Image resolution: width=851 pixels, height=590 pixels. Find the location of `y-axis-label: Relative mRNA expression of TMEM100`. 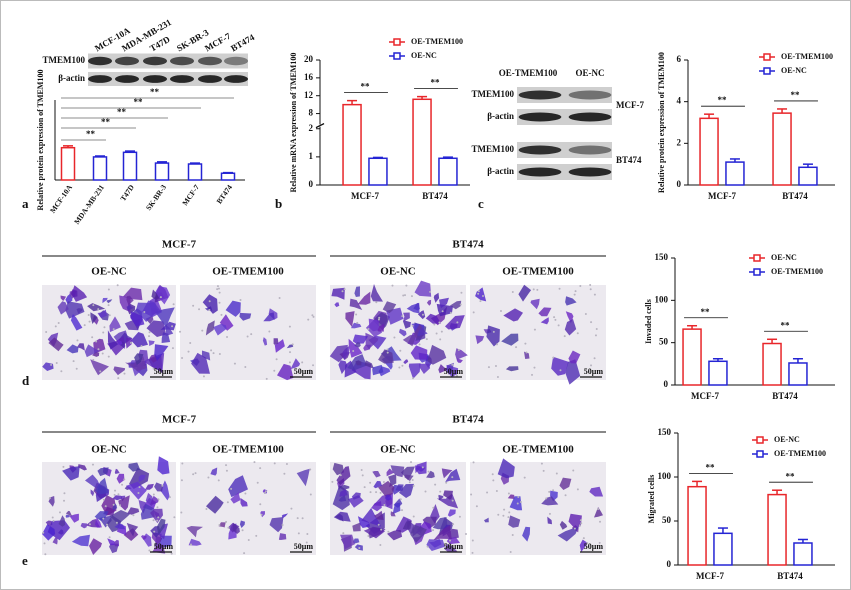

y-axis-label: Relative mRNA expression of TMEM100 is located at coordinates (293, 123).